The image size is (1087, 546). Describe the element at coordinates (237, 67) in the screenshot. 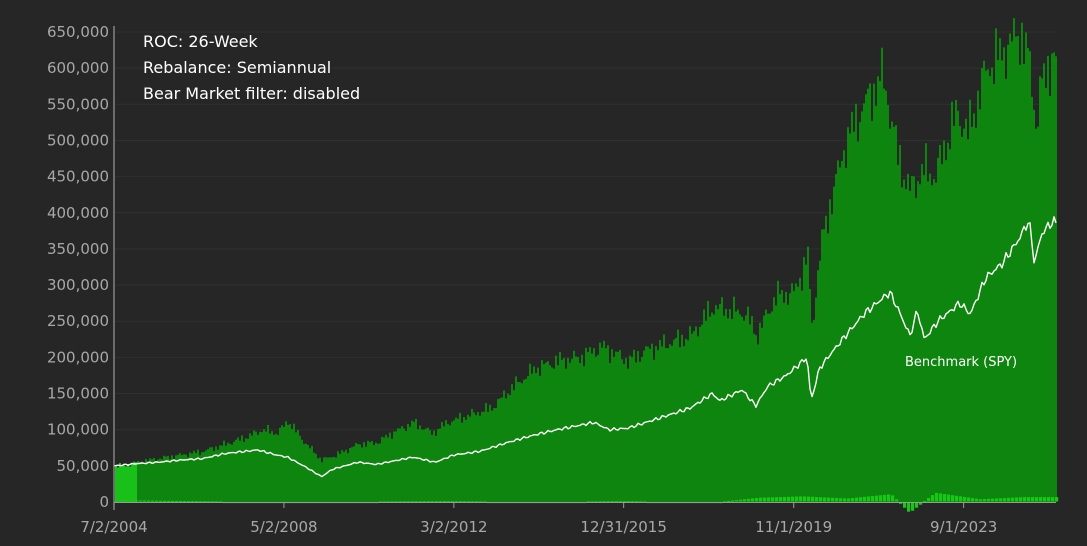

I see `annotation-rebalance: Rebalance: Semiannual` at that location.